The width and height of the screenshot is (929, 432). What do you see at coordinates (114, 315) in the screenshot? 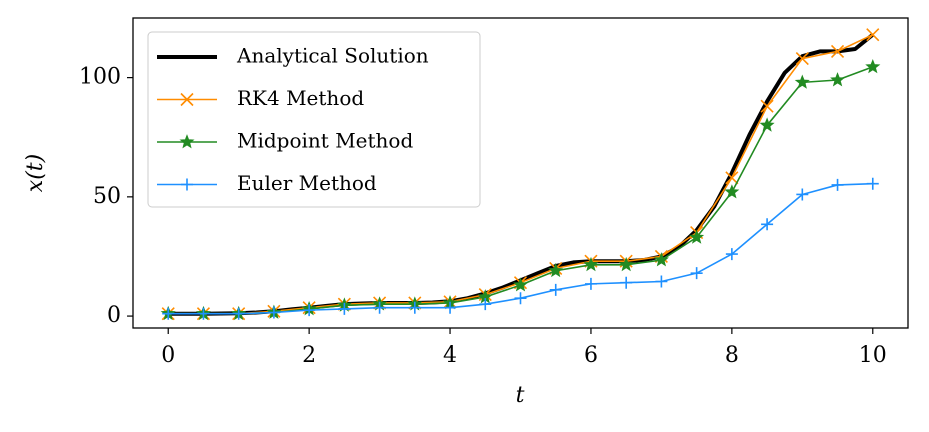
I see `y-tick-label: 0` at bounding box center [114, 315].